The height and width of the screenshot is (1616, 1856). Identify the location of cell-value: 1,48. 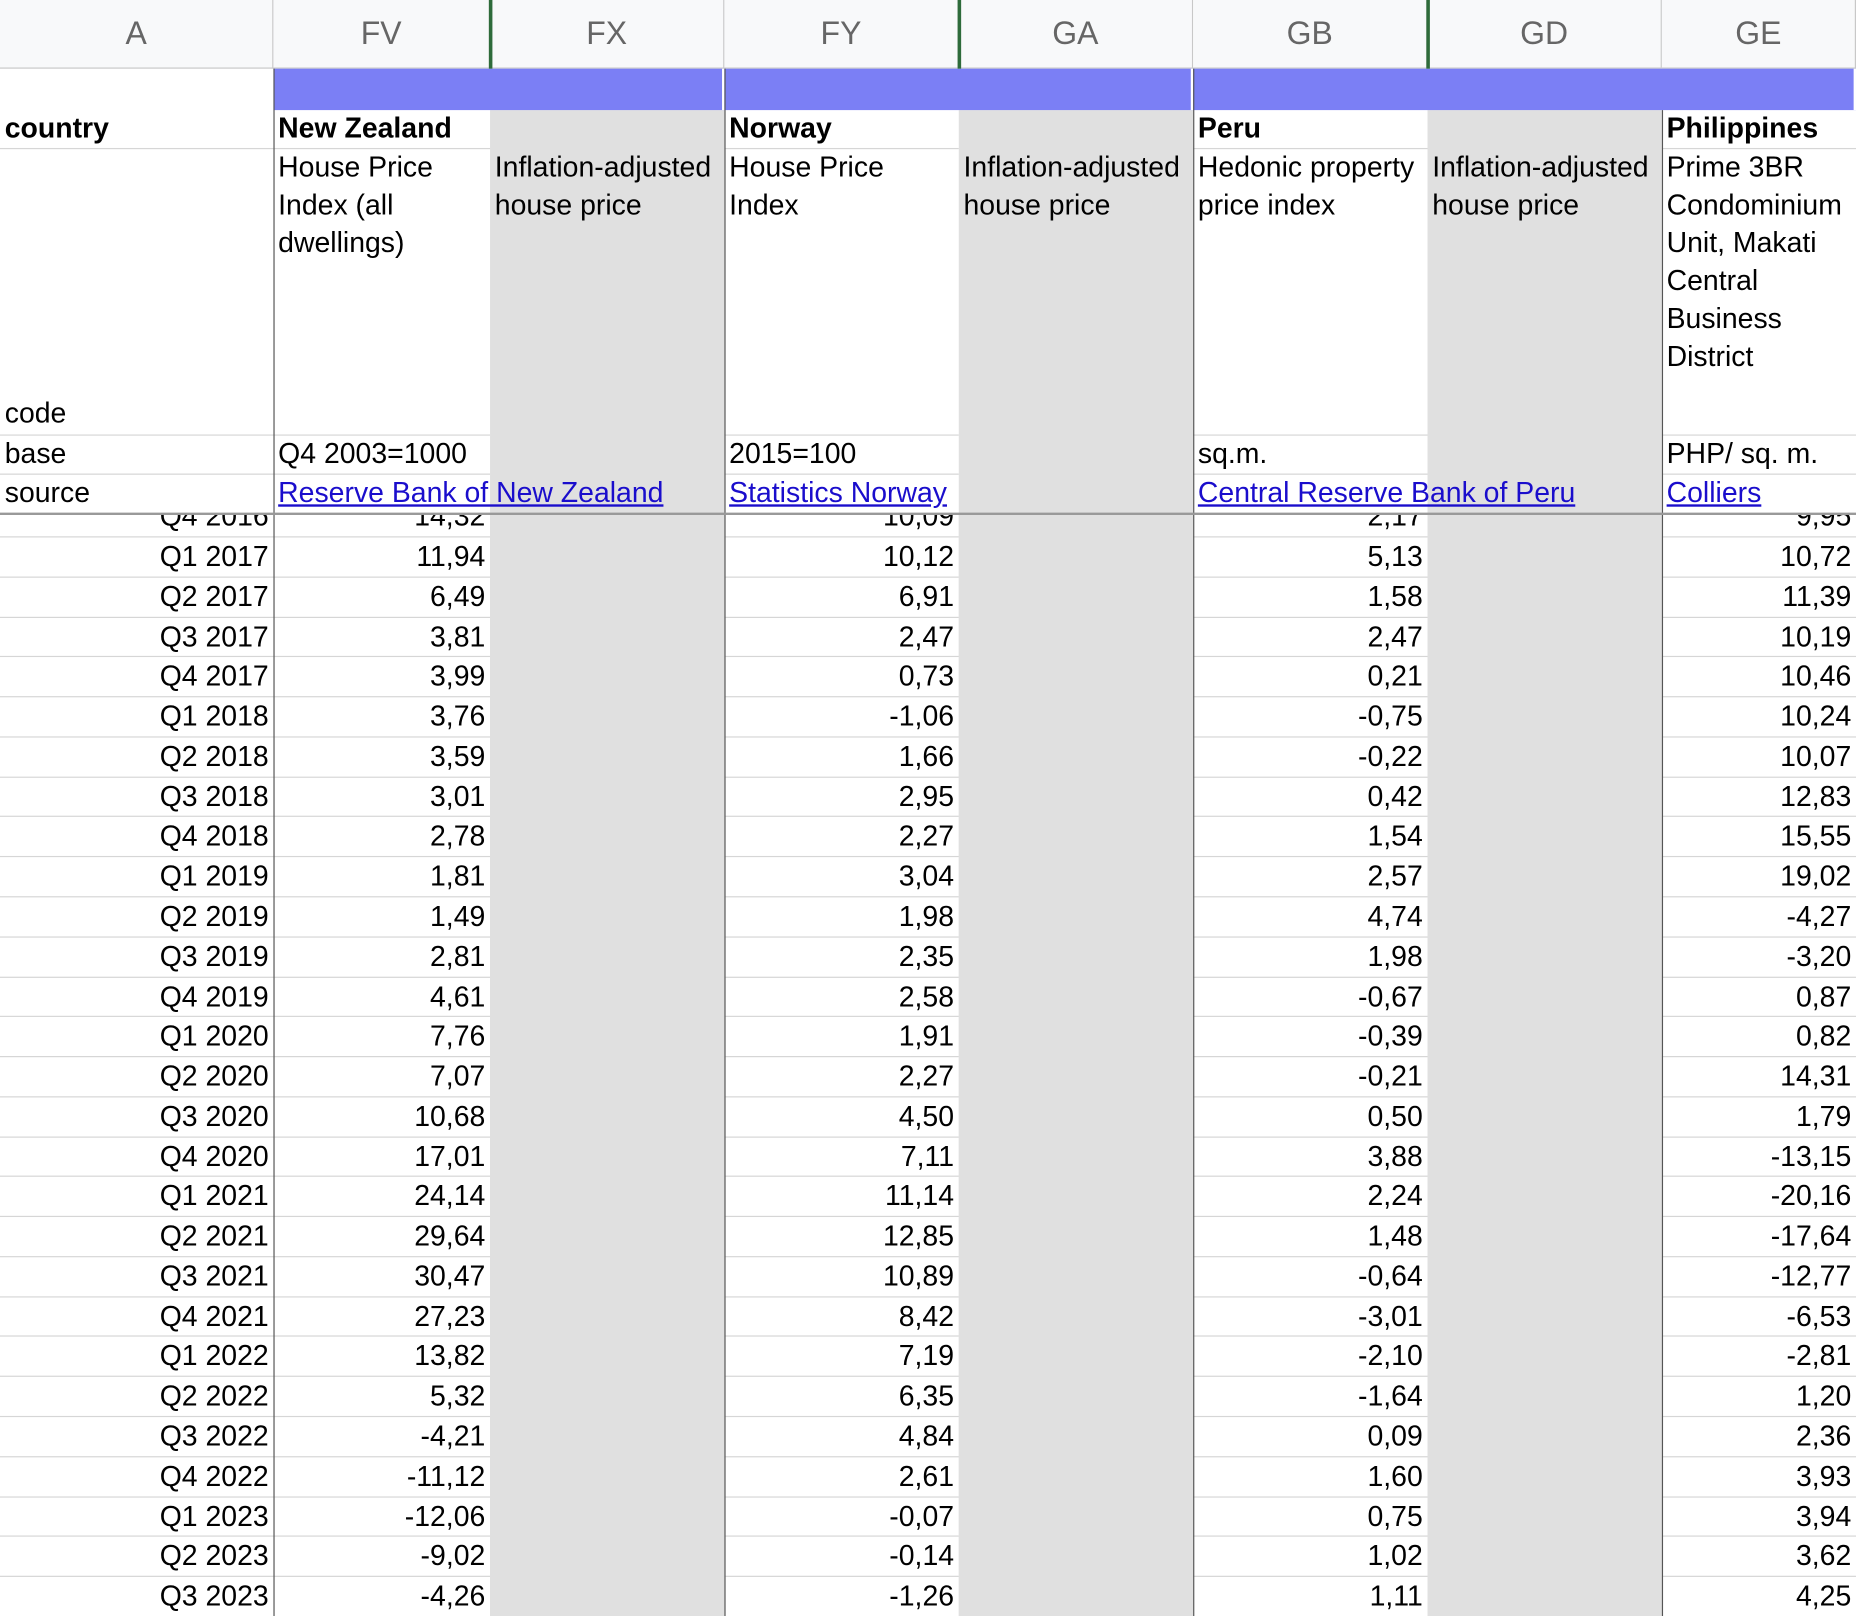
(1310, 1237).